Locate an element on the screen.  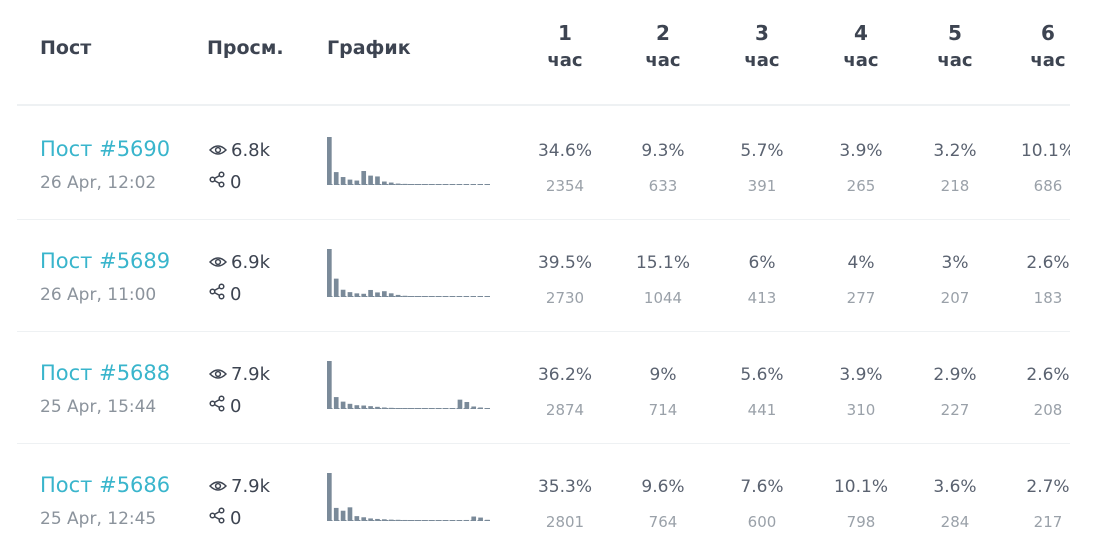
hour-percent: 3.2% is located at coordinates (955, 151).